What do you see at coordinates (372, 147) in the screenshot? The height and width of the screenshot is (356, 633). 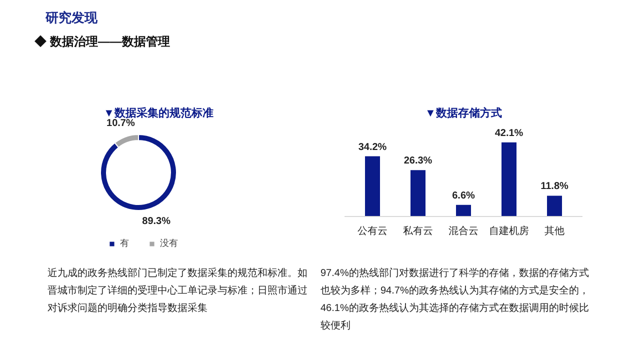 I see `data-label: 34.2%` at bounding box center [372, 147].